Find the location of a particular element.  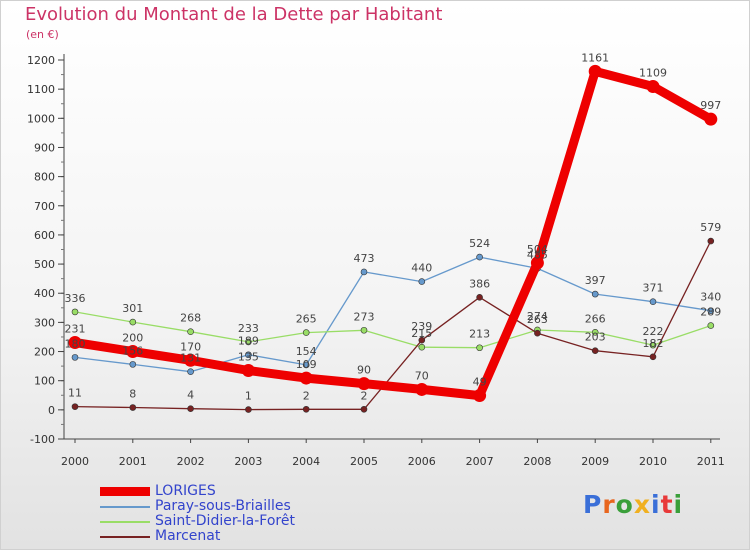

logo-letter: r is located at coordinates (609, 504).